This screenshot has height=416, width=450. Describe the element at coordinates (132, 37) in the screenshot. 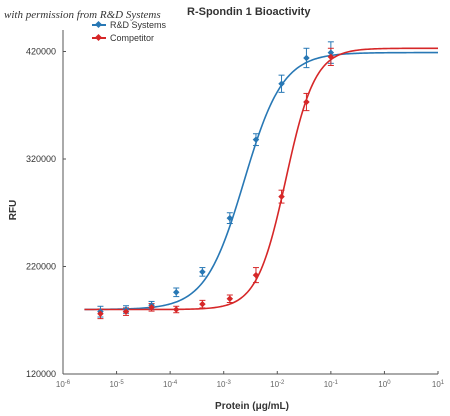

I see `legend-label-competitor: Competitor` at that location.